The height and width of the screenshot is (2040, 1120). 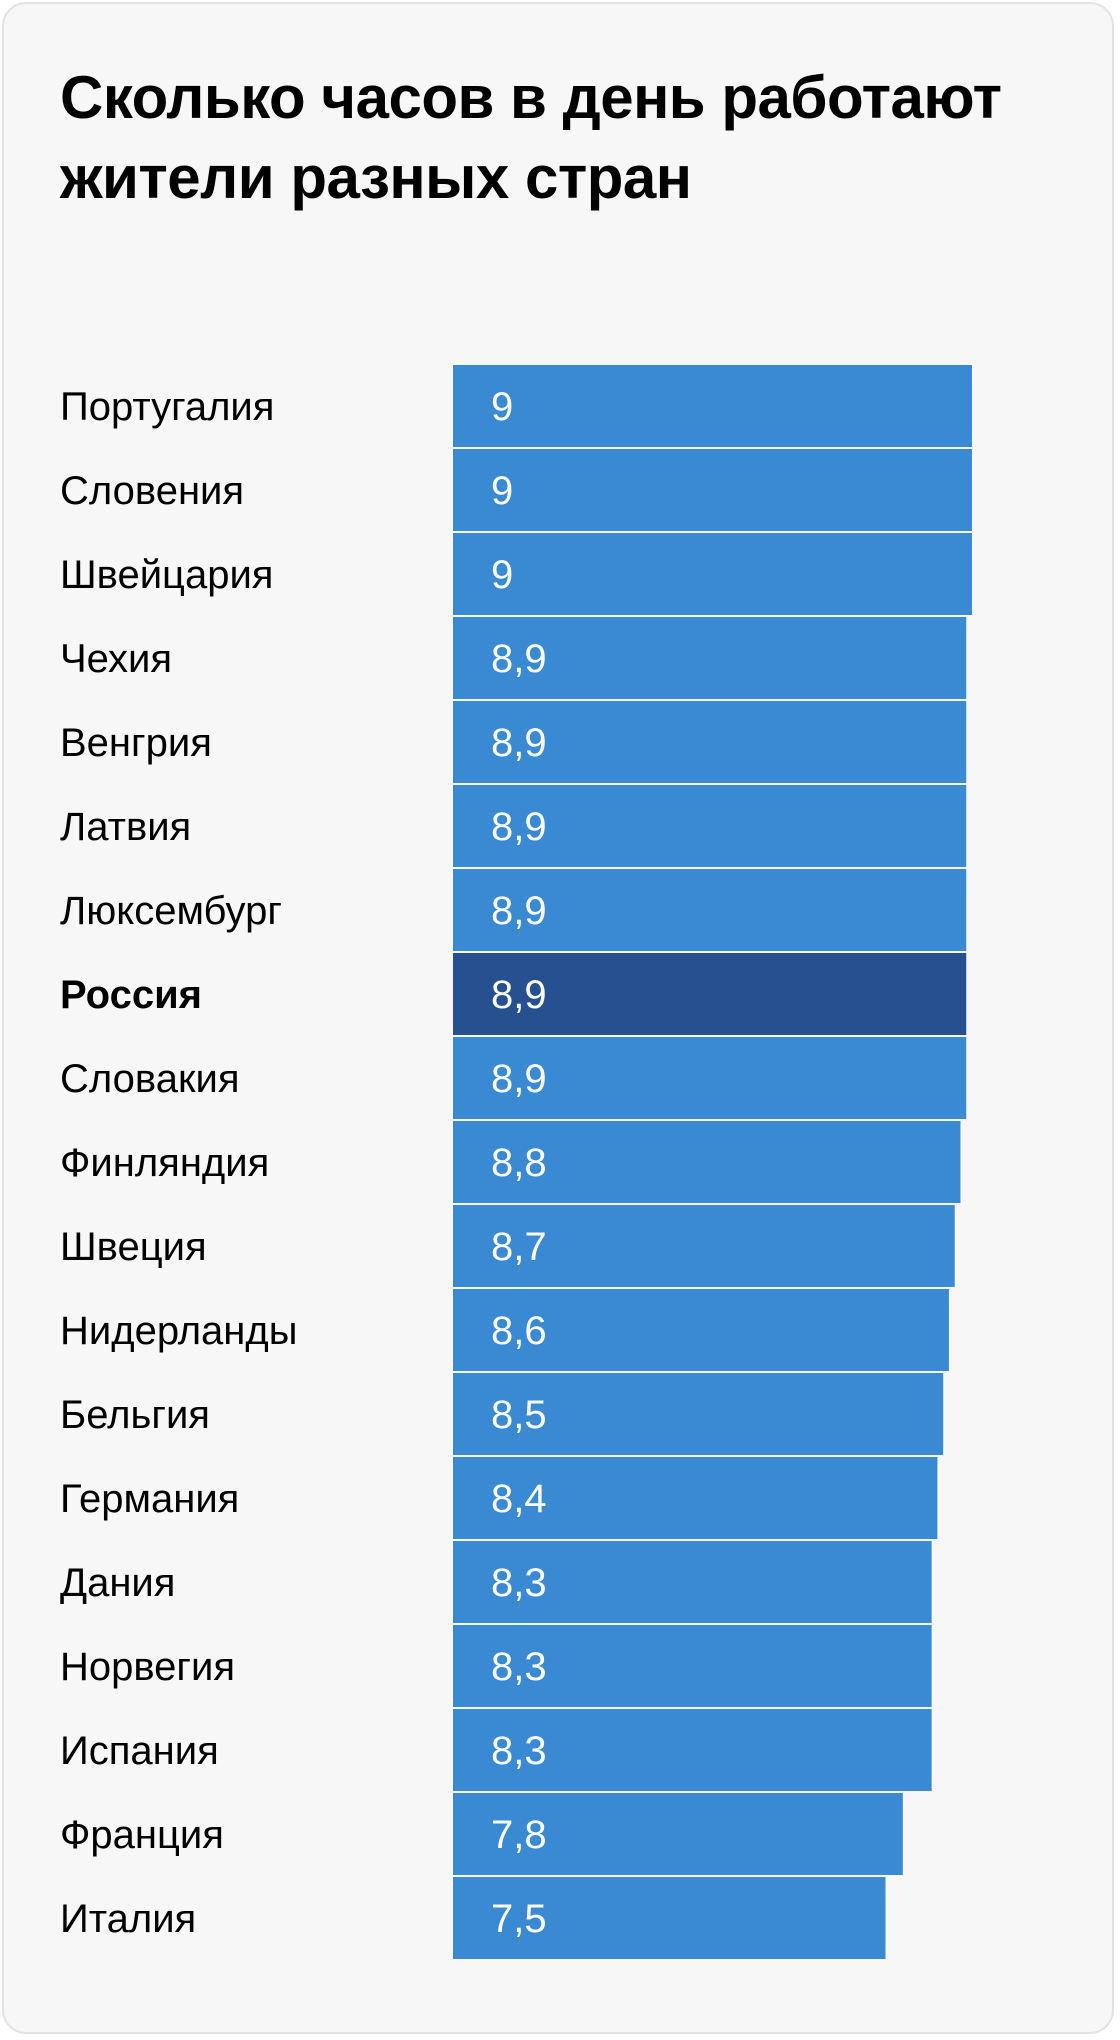 What do you see at coordinates (128, 1919) in the screenshot?
I see `category-label: Италия` at bounding box center [128, 1919].